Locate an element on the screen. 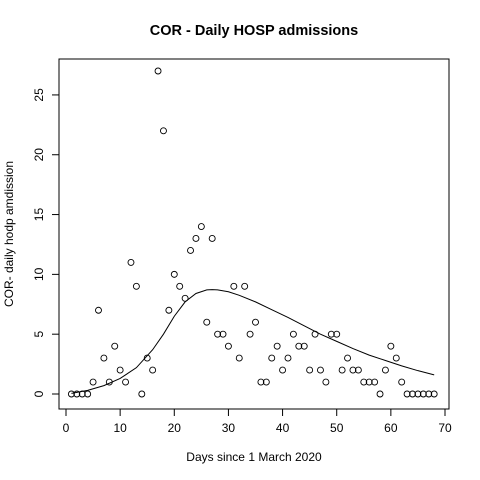 This screenshot has width=480, height=480. y-axis-label: COR- daily hodp amdission is located at coordinates (9, 234).